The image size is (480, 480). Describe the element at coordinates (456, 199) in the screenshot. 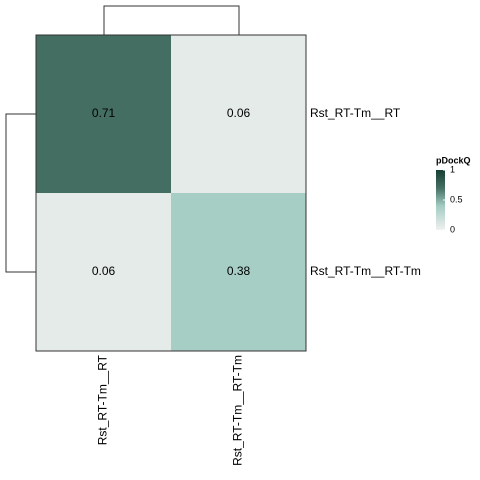

I see `colorbar-tick-label: 0.5` at that location.